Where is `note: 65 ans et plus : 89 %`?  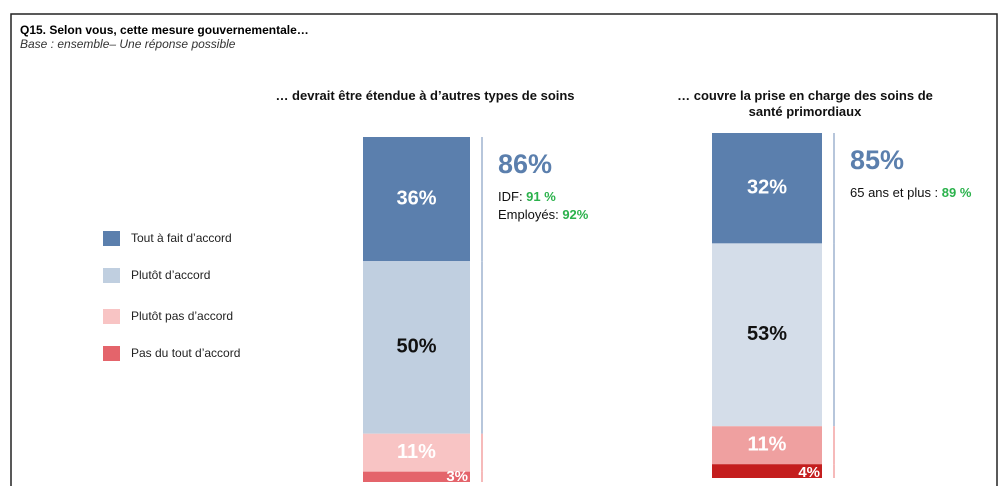
note: 65 ans et plus : 89 % is located at coordinates (911, 192).